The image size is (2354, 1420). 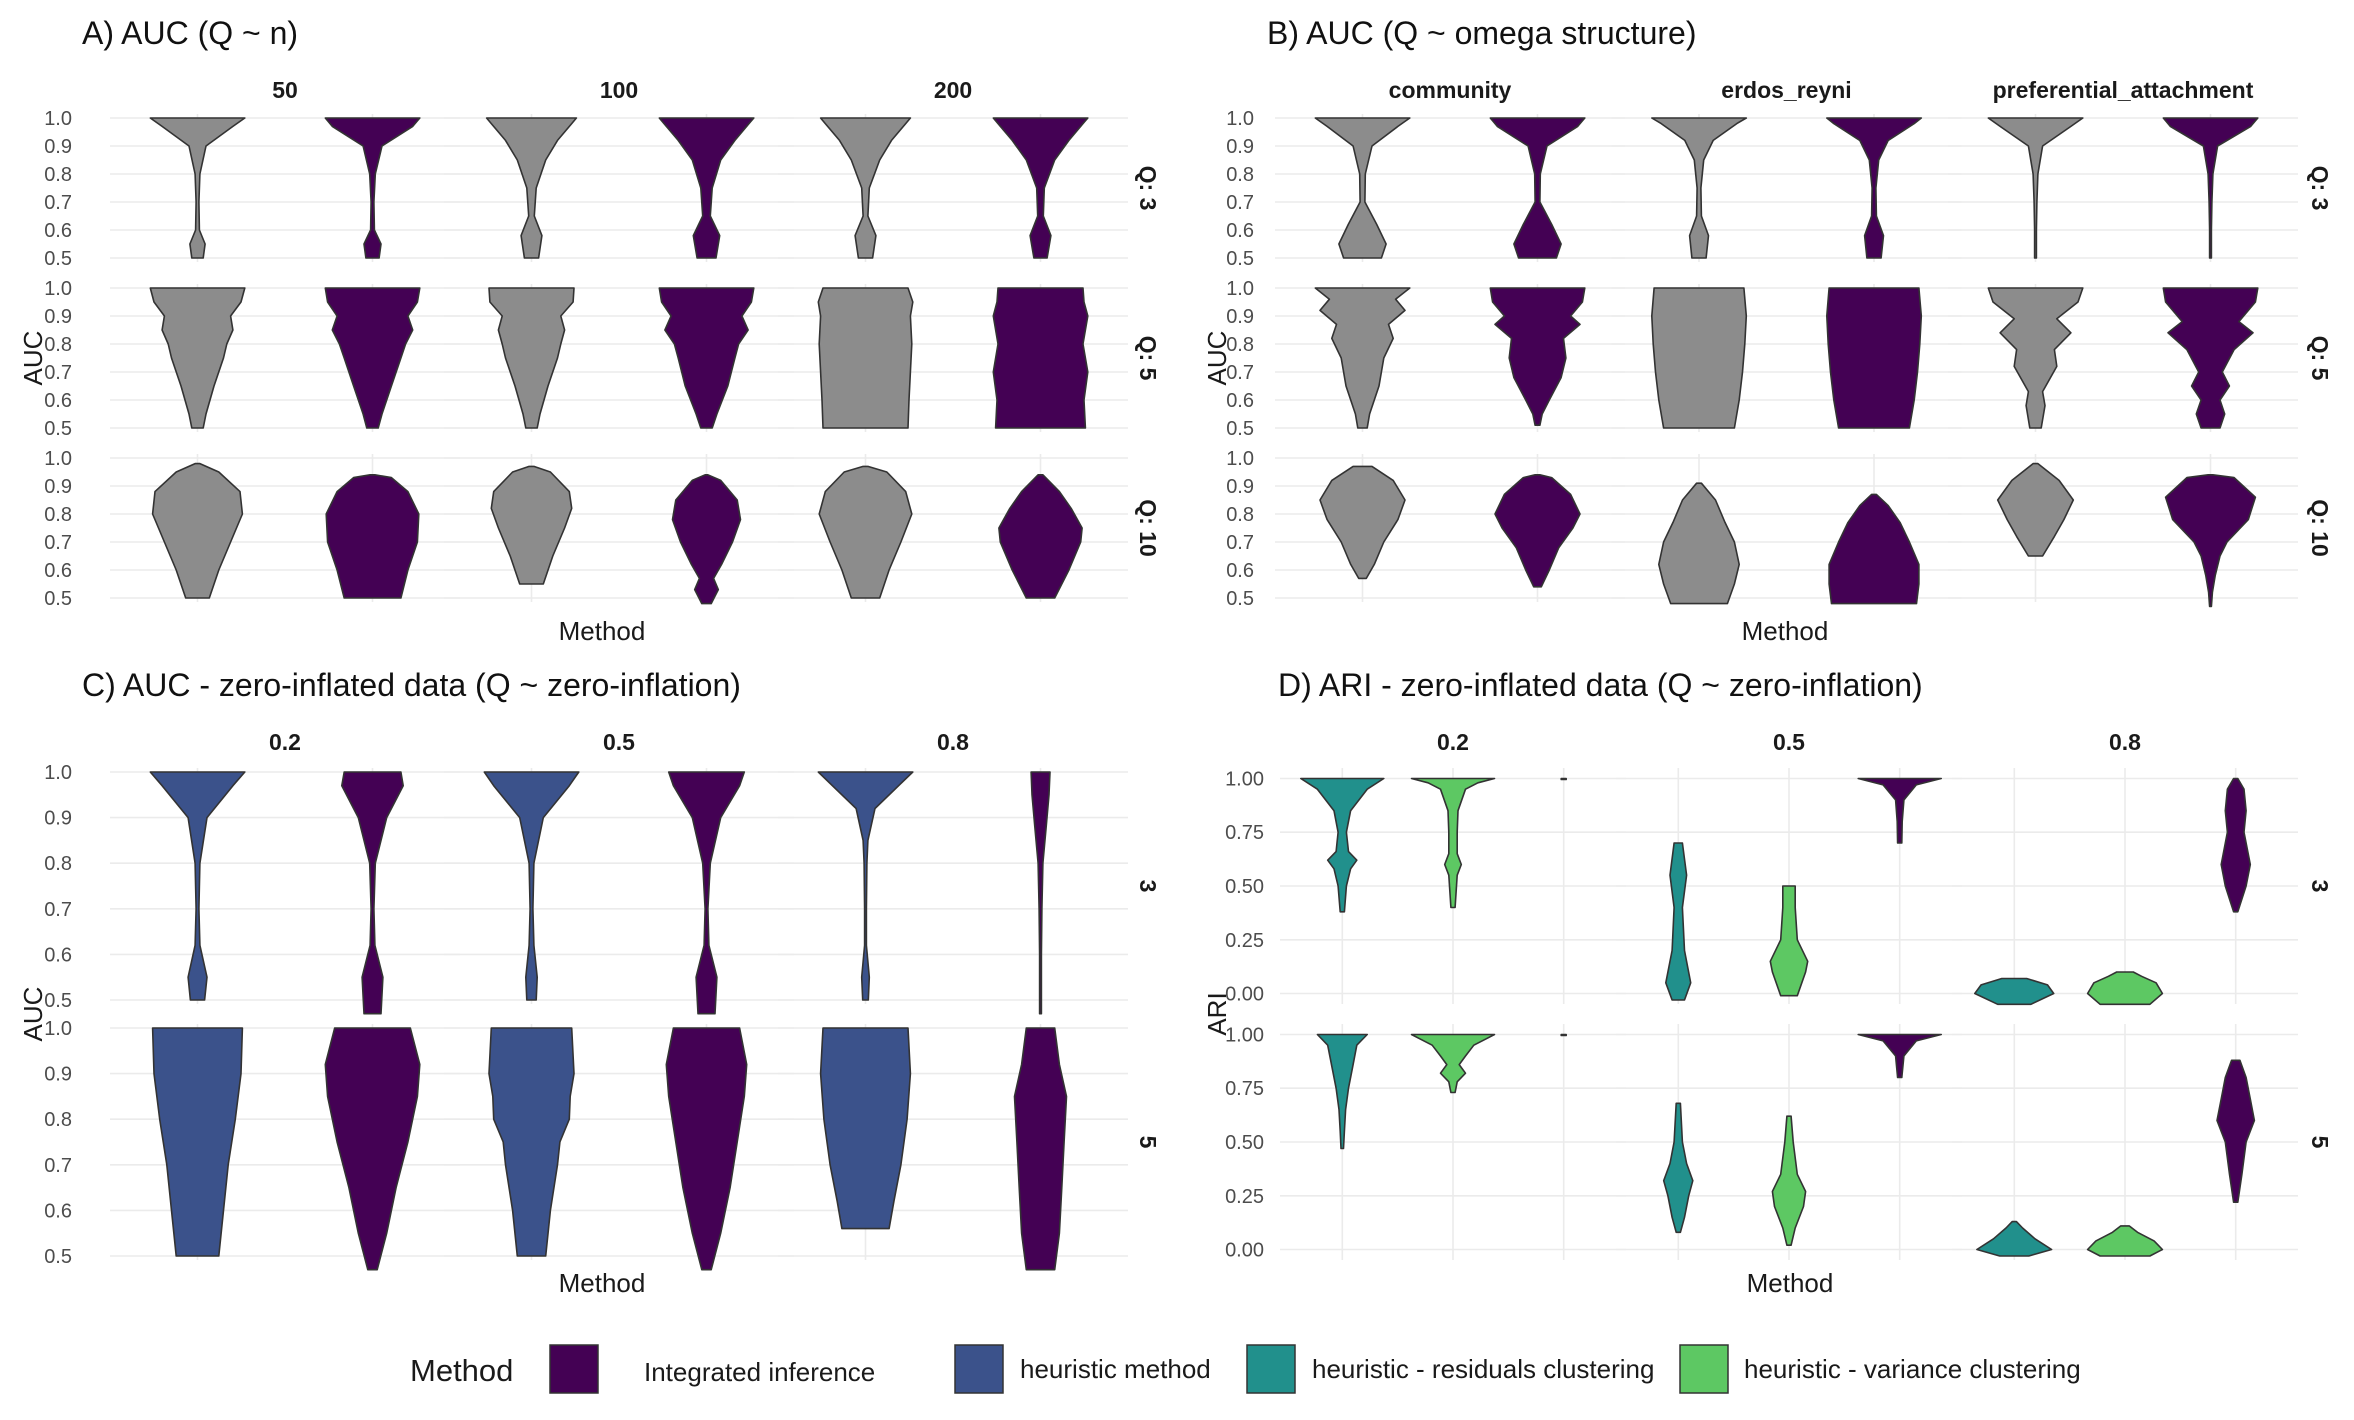 I want to click on facet-column-label: 0.5, so click(x=1789, y=742).